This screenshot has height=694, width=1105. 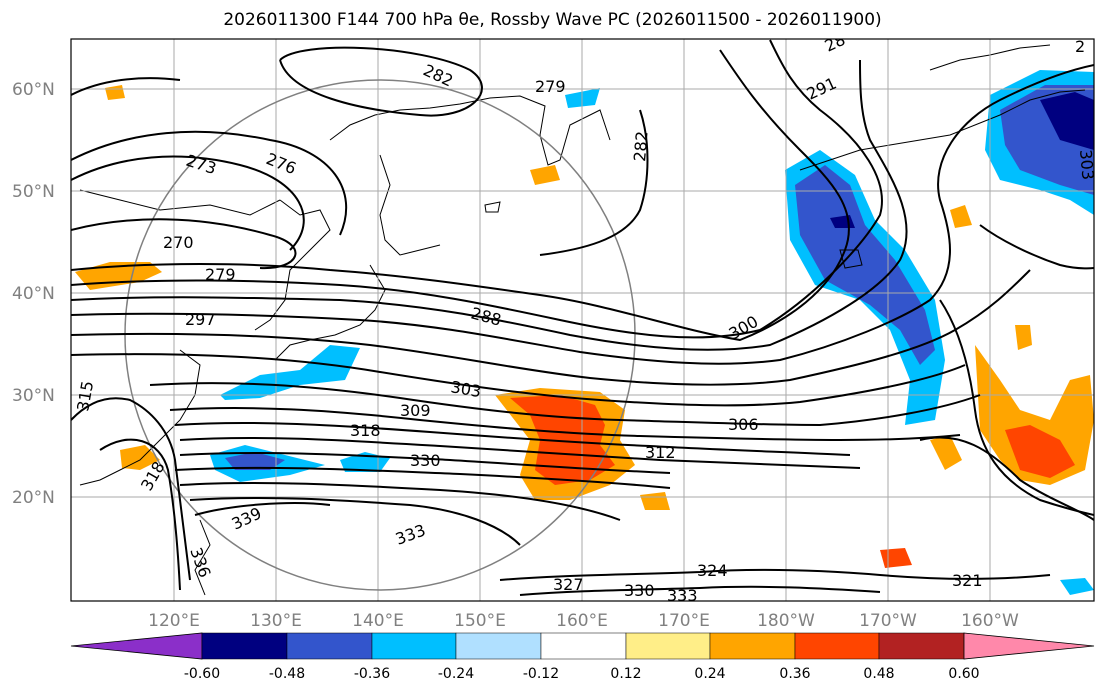 What do you see at coordinates (963, 674) in the screenshot?
I see `colorbar-label: 0.60` at bounding box center [963, 674].